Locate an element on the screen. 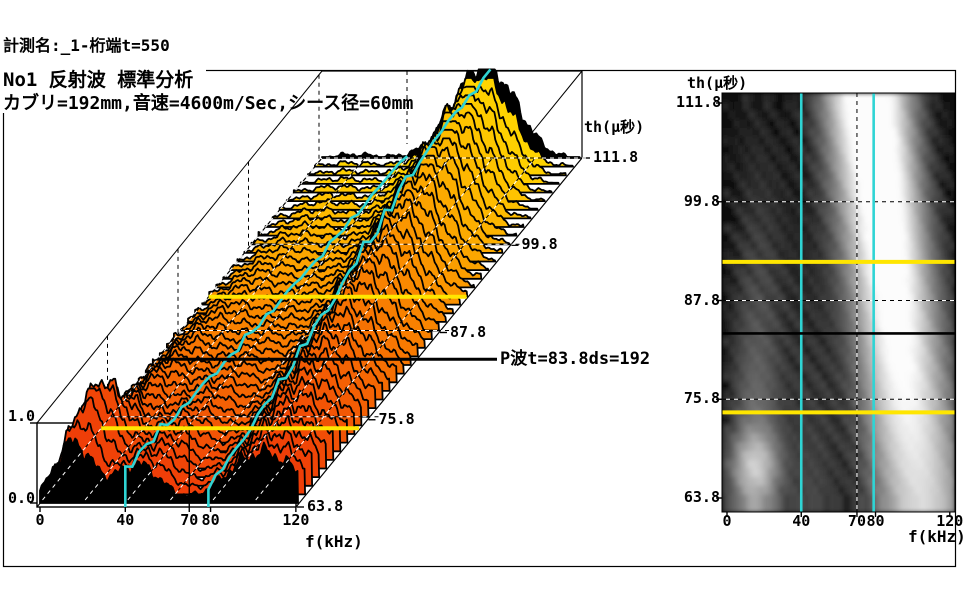 The height and width of the screenshot is (603, 964). hm-f-tick-120: 120 is located at coordinates (950, 521).